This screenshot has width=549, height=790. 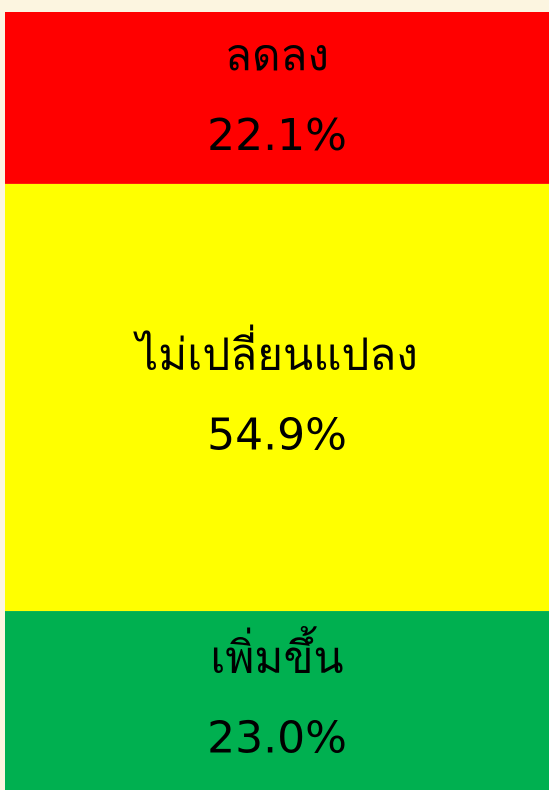 I want to click on value-label: 22.1%, so click(x=277, y=135).